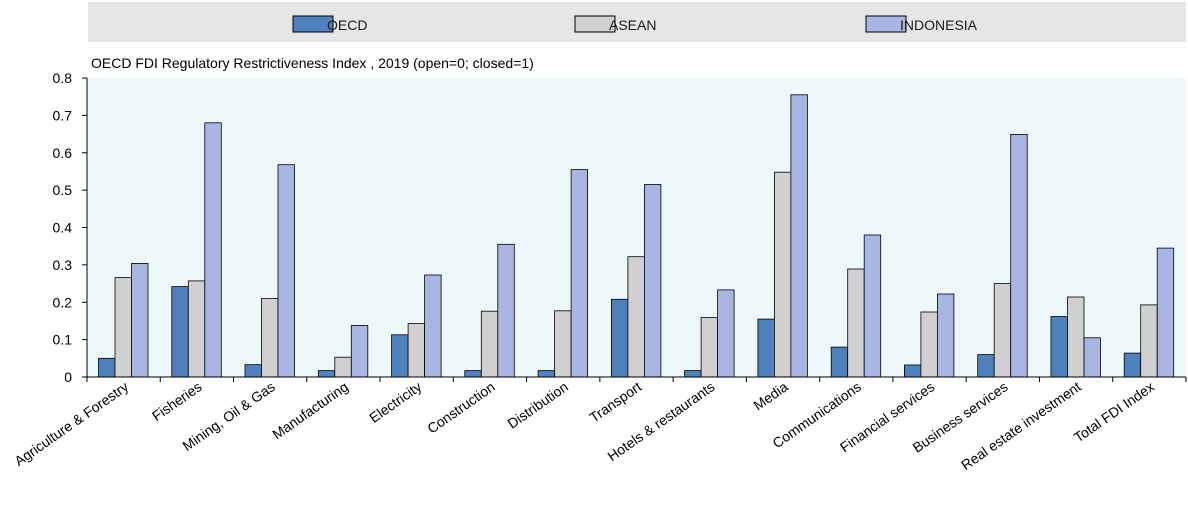  I want to click on legend-item-oecd: OECD, so click(329, 24).